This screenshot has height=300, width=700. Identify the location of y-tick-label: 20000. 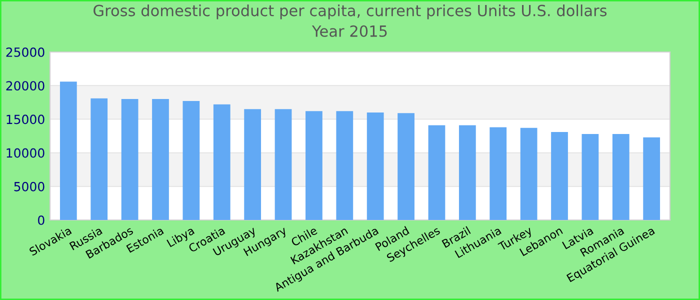
(25, 86).